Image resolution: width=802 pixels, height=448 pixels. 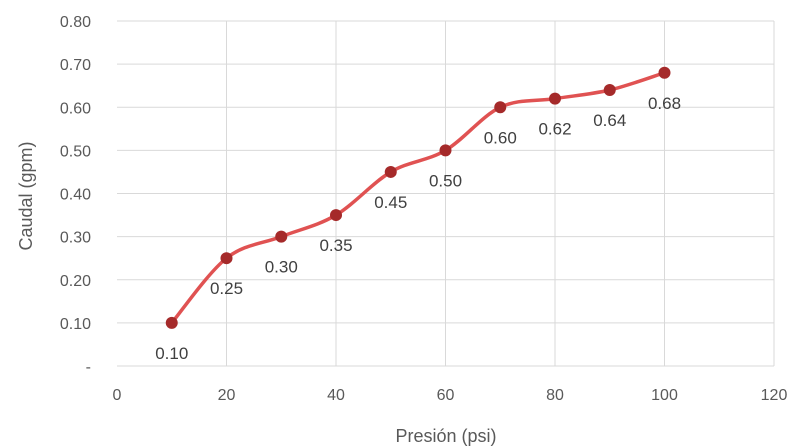 I want to click on data-label: 0.50, so click(x=445, y=180).